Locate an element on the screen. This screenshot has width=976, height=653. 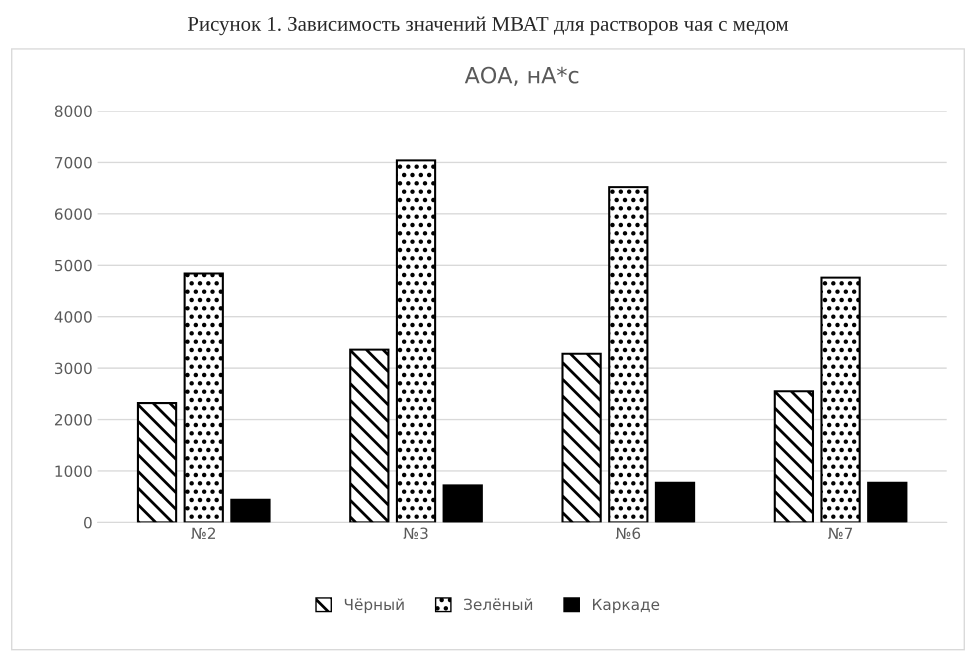
chart-title: АОА, нА*с is located at coordinates (521, 76).